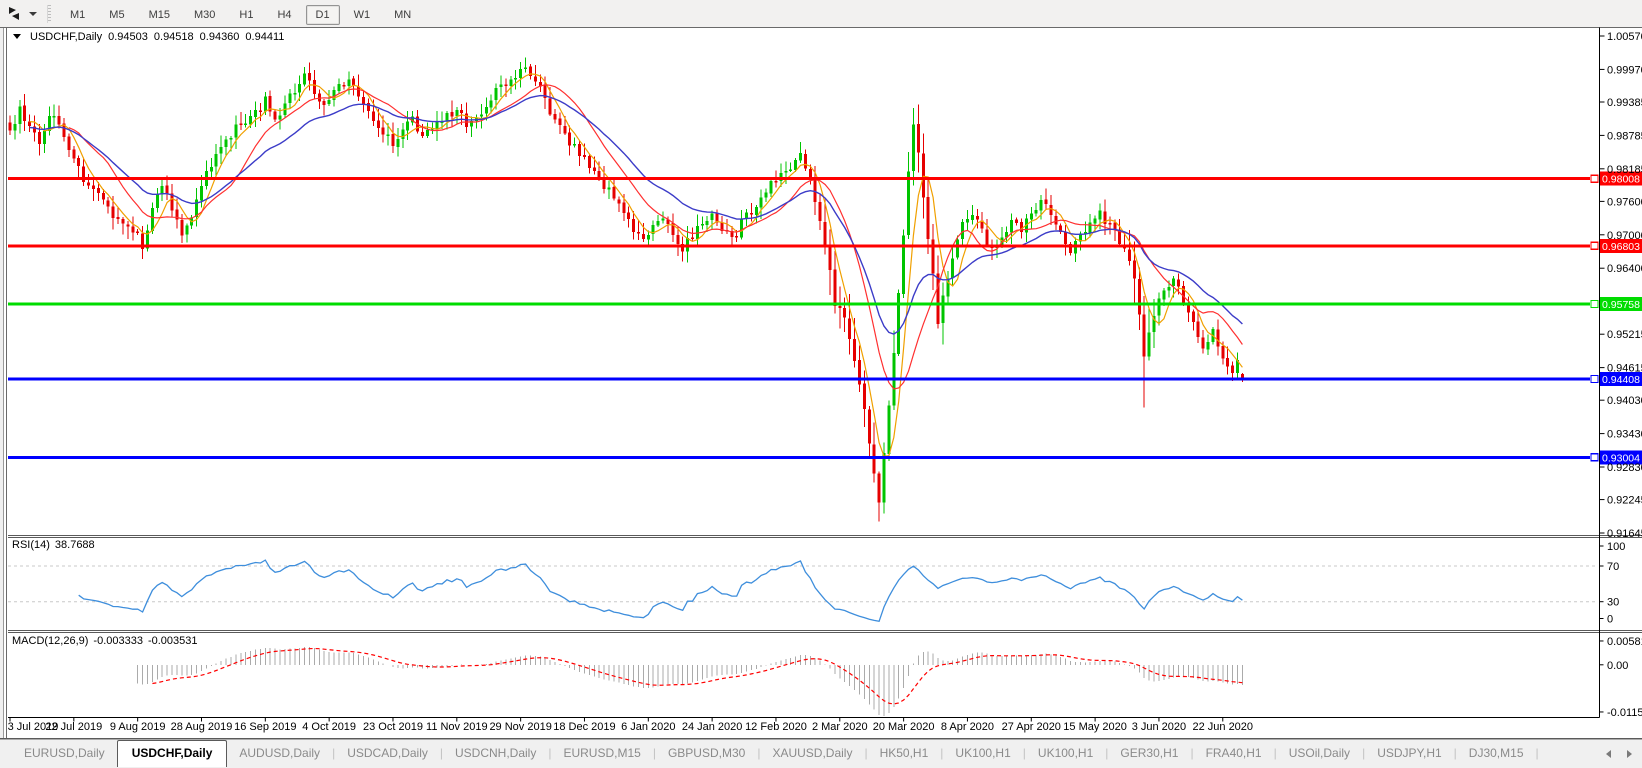 This screenshot has width=1642, height=768. What do you see at coordinates (1613, 603) in the screenshot?
I see `svg-text: 30` at bounding box center [1613, 603].